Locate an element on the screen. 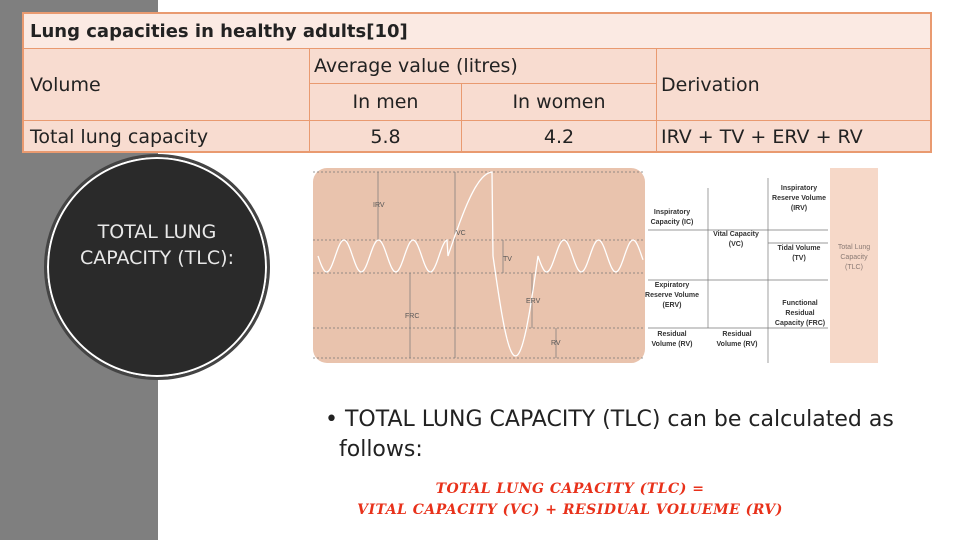  trace-label: RV is located at coordinates (556, 343).